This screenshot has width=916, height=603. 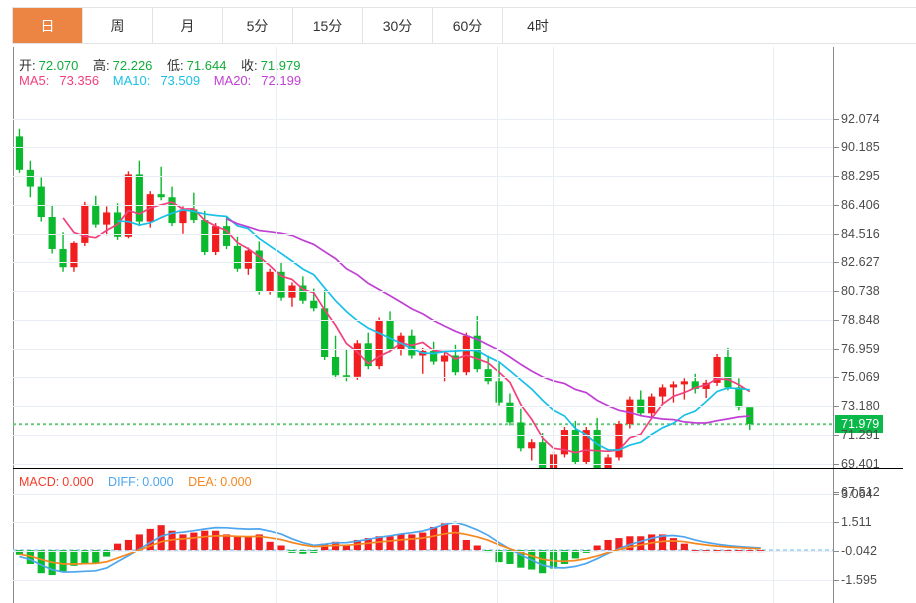 What do you see at coordinates (859, 579) in the screenshot?
I see `macd-axis-label: -1.595` at bounding box center [859, 579].